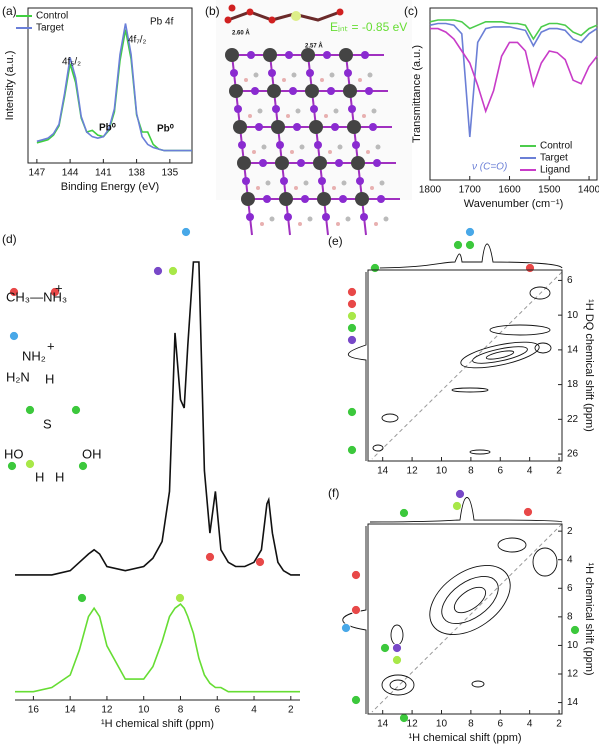  What do you see at coordinates (411, 11) in the screenshot?
I see `panel-label: (c)` at bounding box center [411, 11].